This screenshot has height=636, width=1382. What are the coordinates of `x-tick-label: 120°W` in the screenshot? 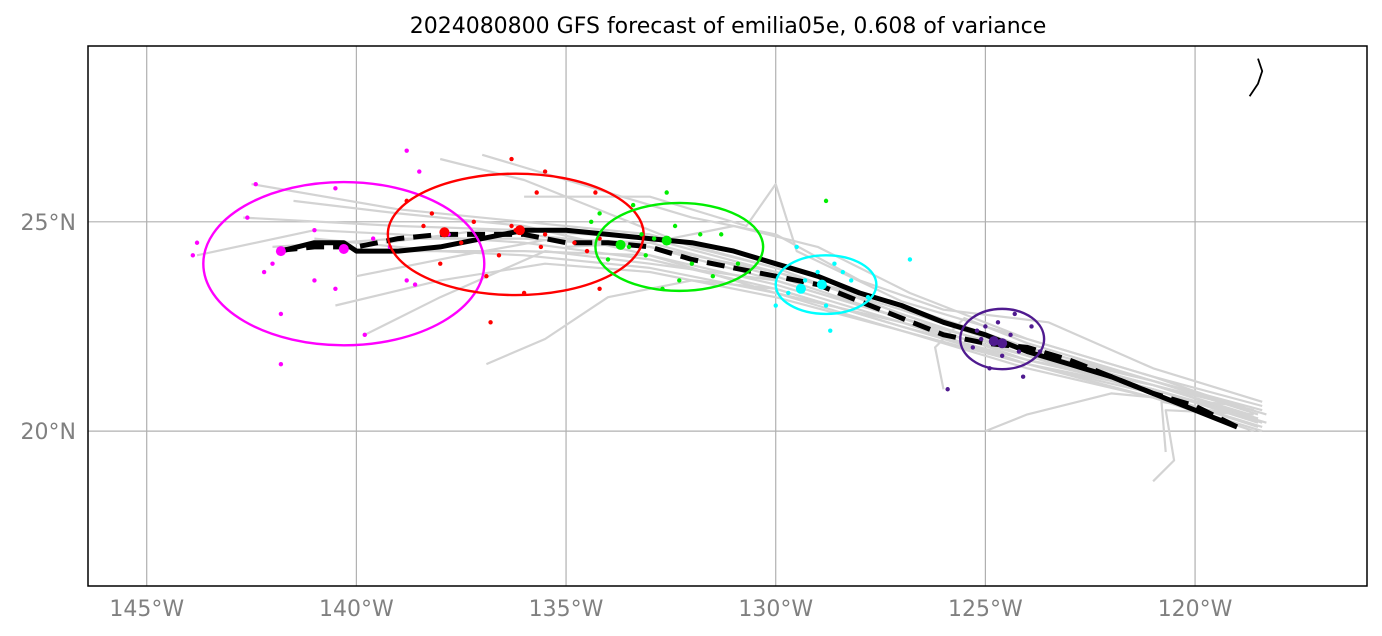 It's located at (1195, 609).